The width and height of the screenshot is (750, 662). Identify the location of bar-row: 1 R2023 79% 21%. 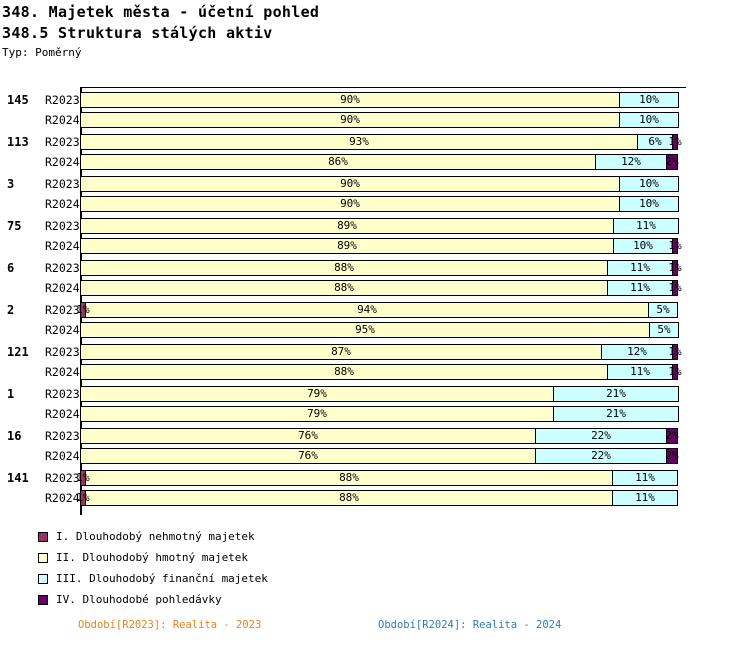
(375, 394).